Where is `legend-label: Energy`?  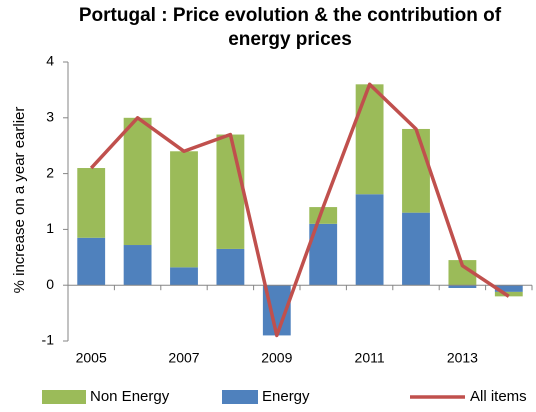
legend-label: Energy is located at coordinates (286, 396).